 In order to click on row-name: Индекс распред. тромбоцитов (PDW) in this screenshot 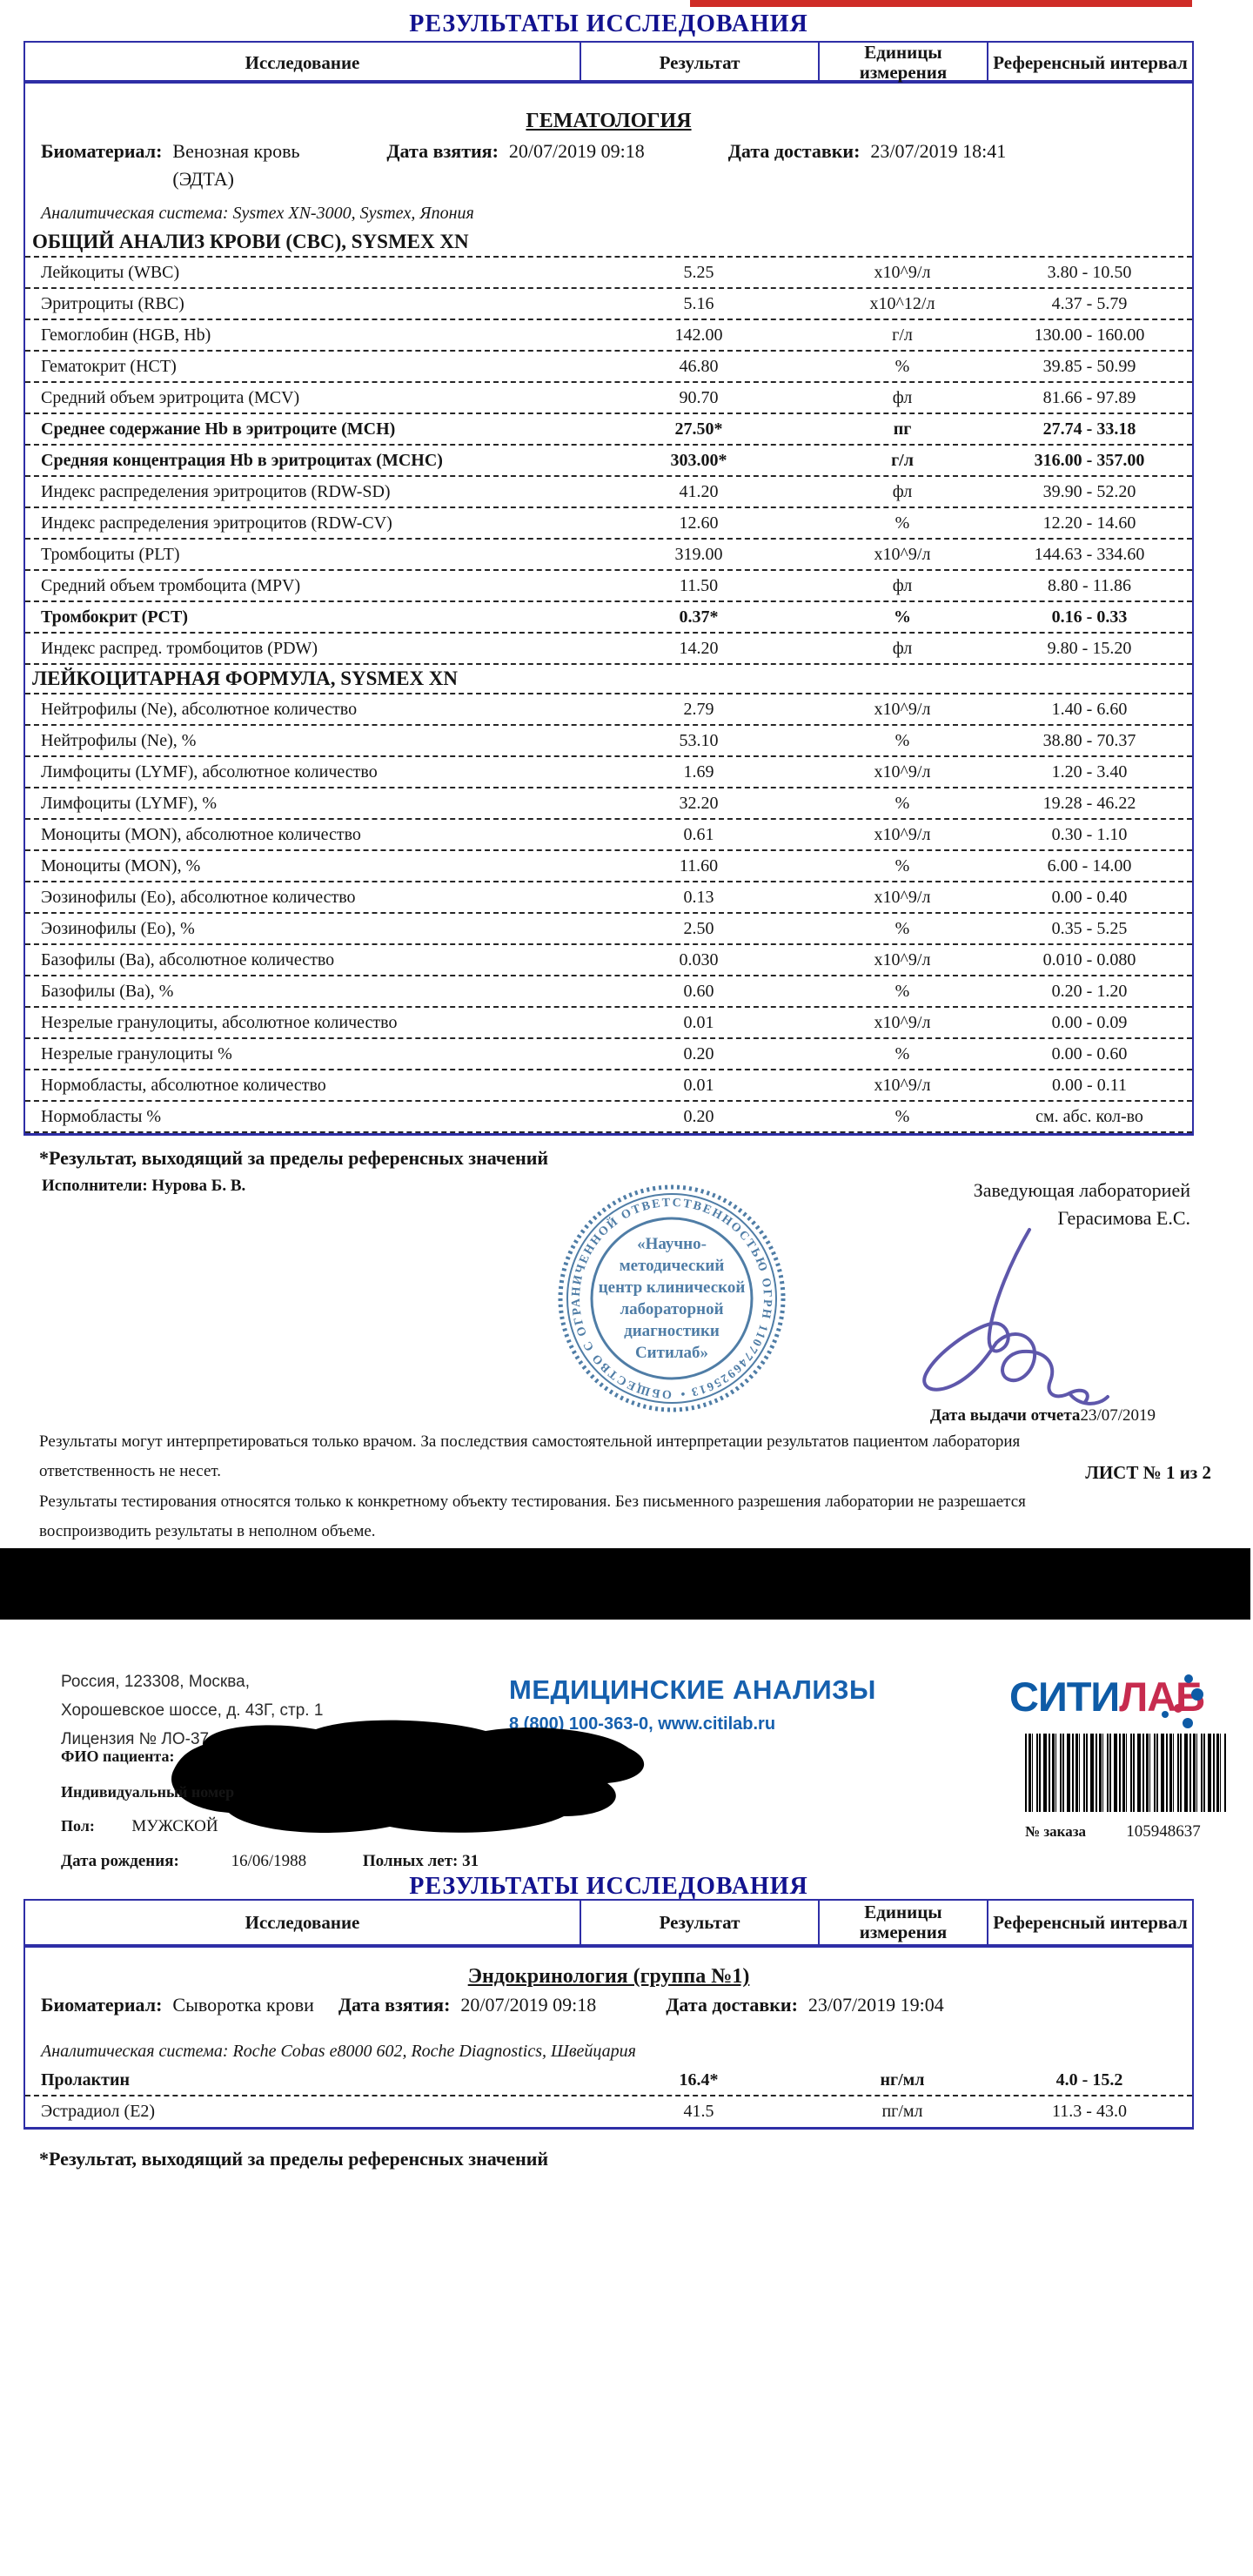, I will do `click(179, 648)`.